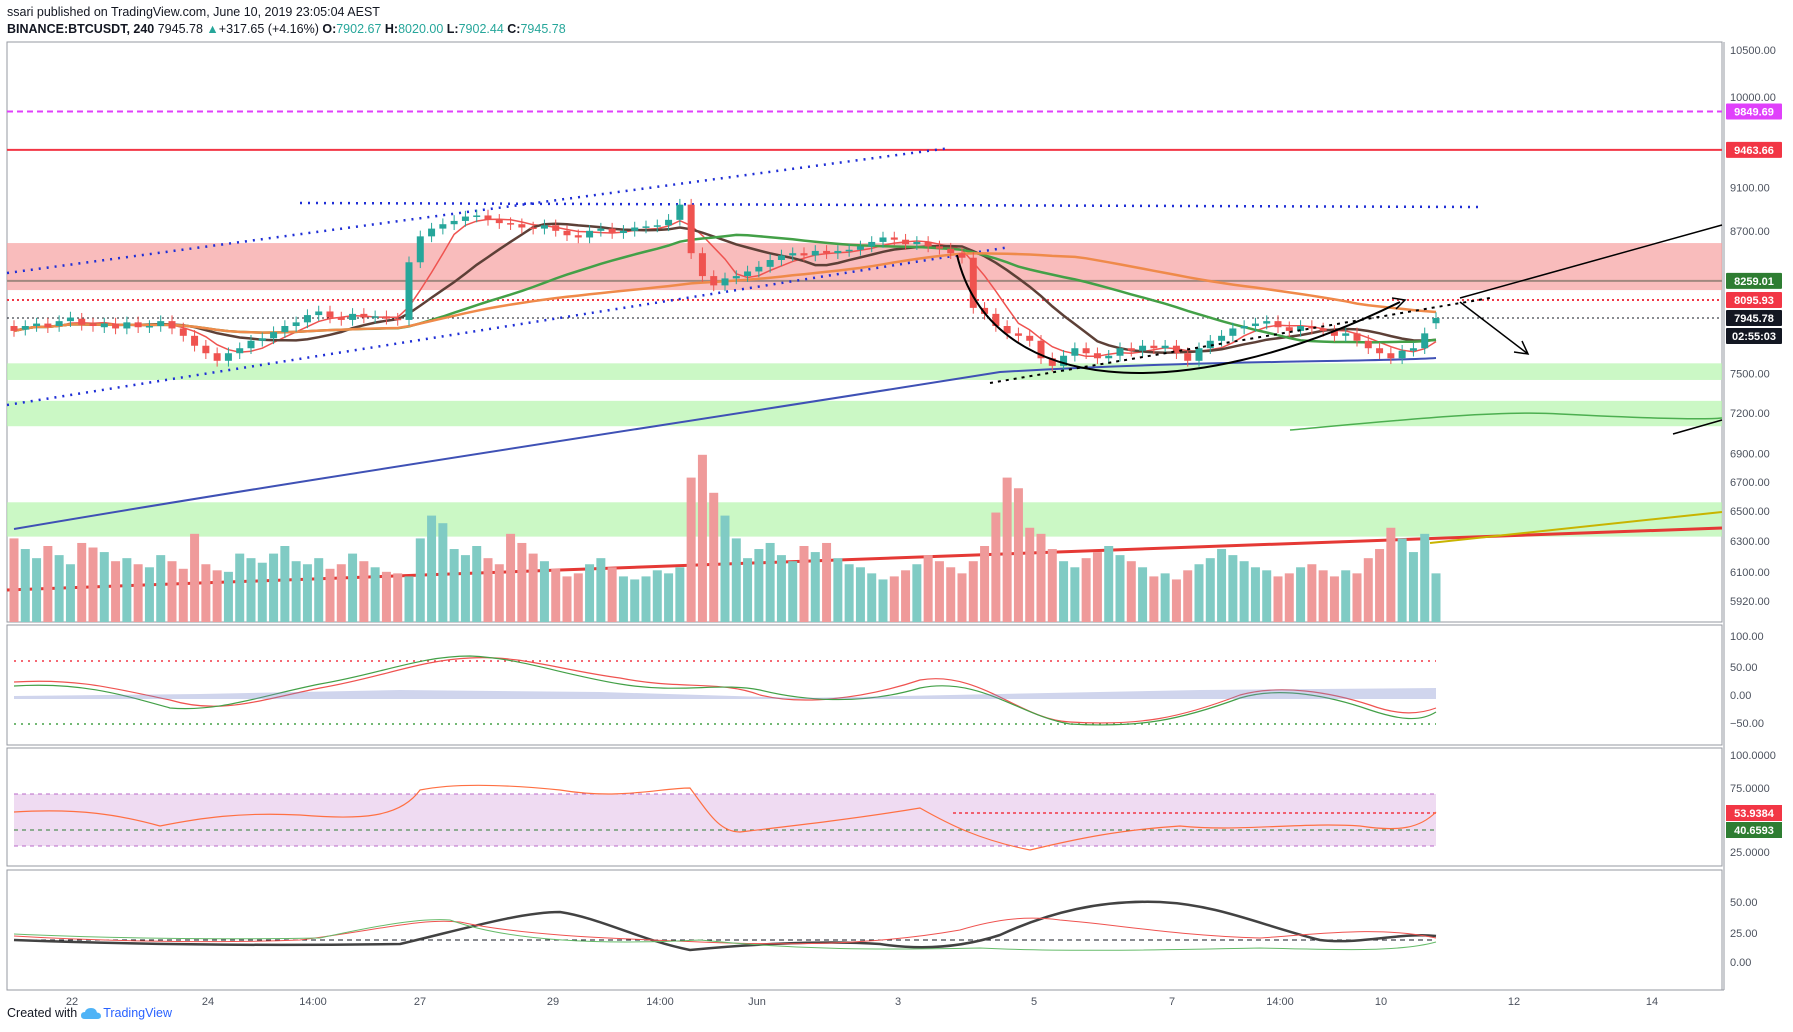  Describe the element at coordinates (137, 1013) in the screenshot. I see `tradingview-brand: TradingView` at that location.